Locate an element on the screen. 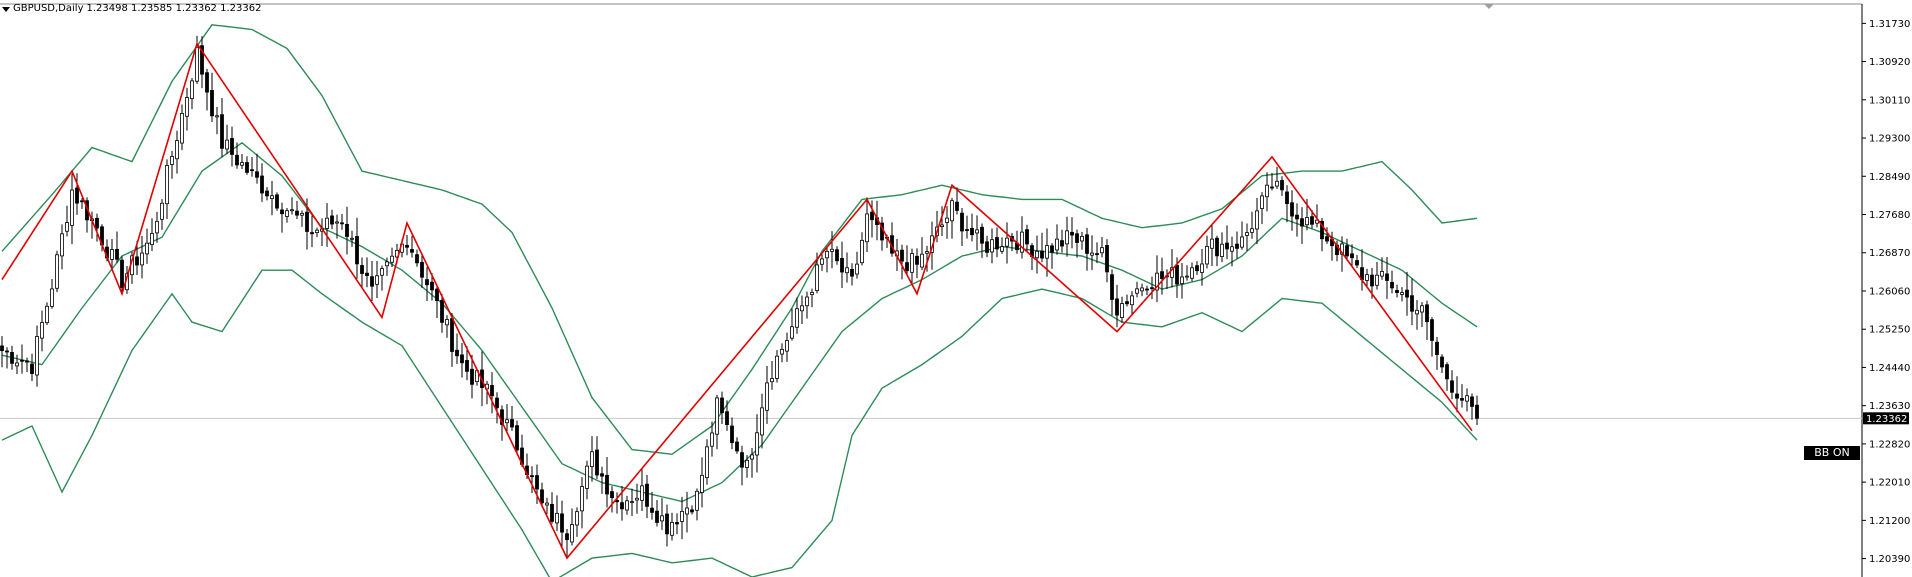 Image resolution: width=1912 pixels, height=577 pixels. price-tick-label: 1.30110 is located at coordinates (1889, 100).